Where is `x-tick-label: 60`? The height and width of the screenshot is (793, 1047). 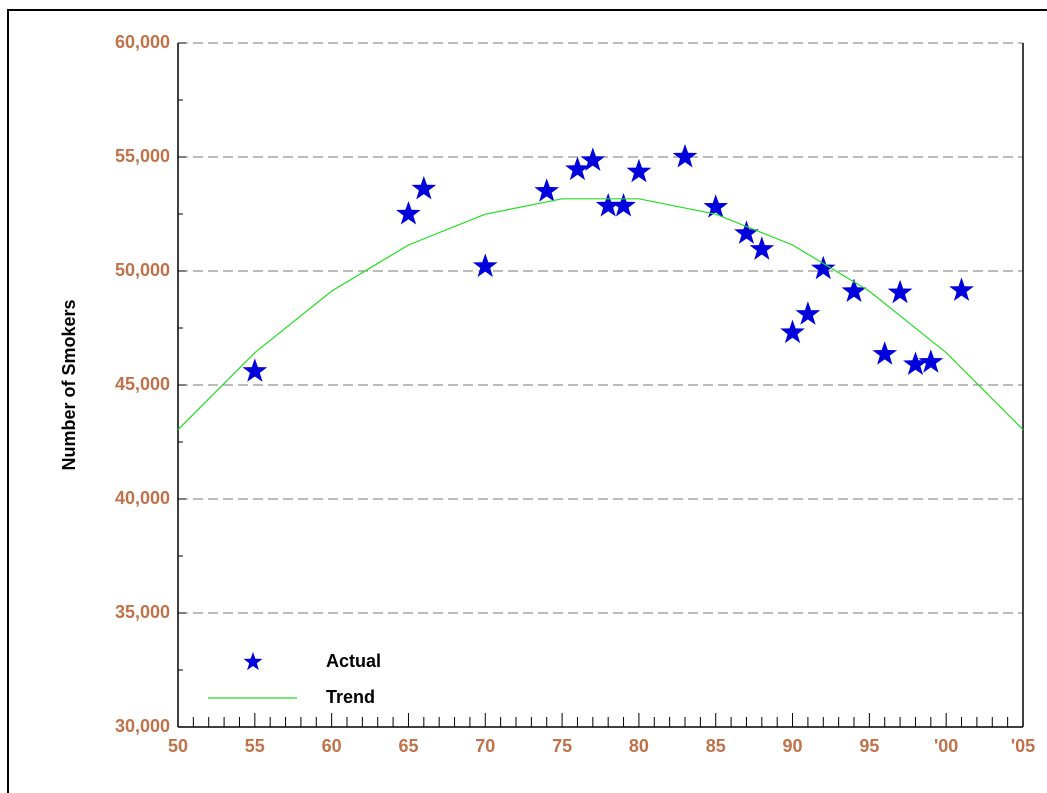
x-tick-label: 60 is located at coordinates (332, 746).